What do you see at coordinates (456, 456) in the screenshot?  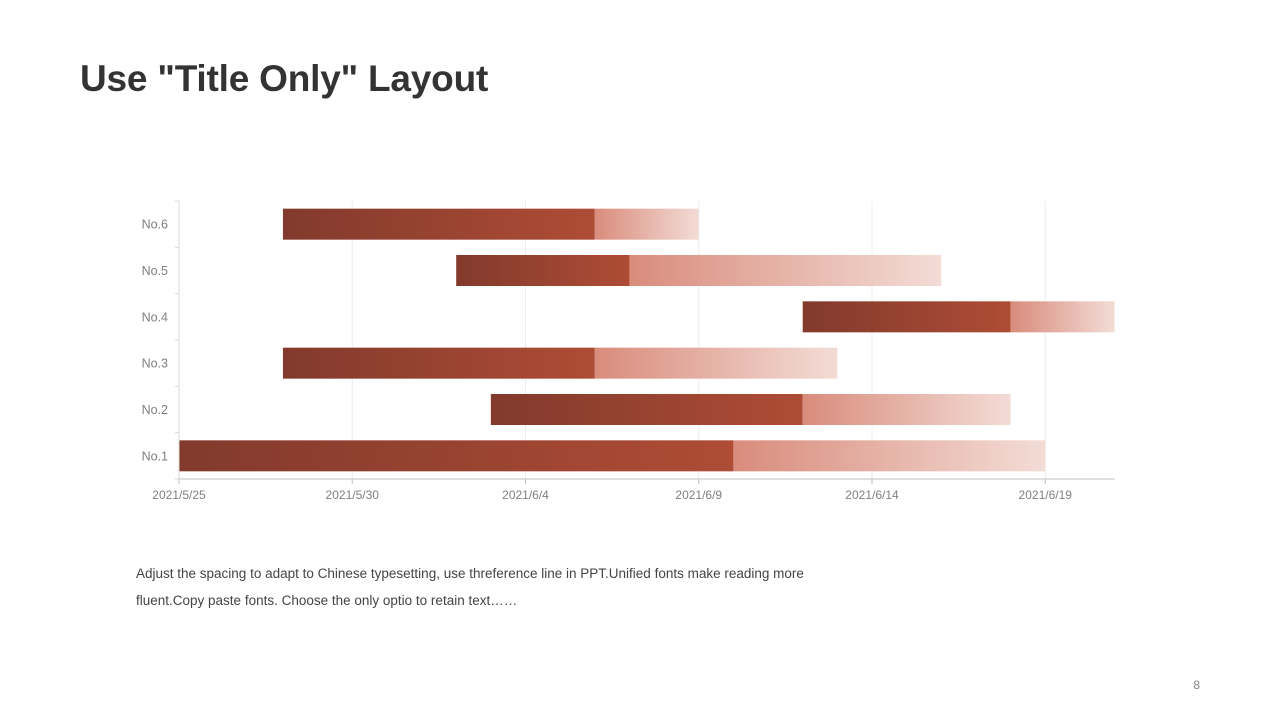 I see `bar-completed-no1` at bounding box center [456, 456].